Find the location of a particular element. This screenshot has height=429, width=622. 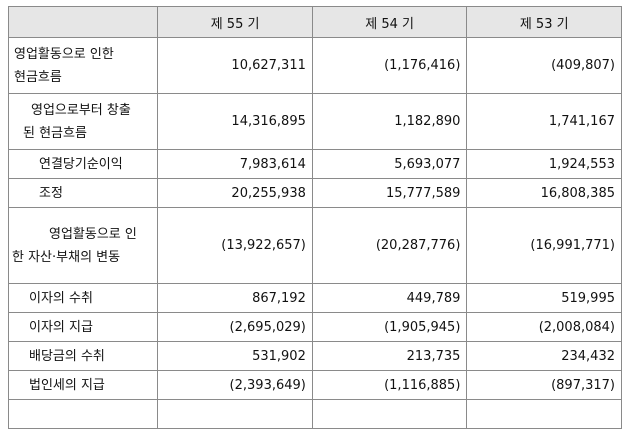

value-cell: (1,905,945) is located at coordinates (389, 327).